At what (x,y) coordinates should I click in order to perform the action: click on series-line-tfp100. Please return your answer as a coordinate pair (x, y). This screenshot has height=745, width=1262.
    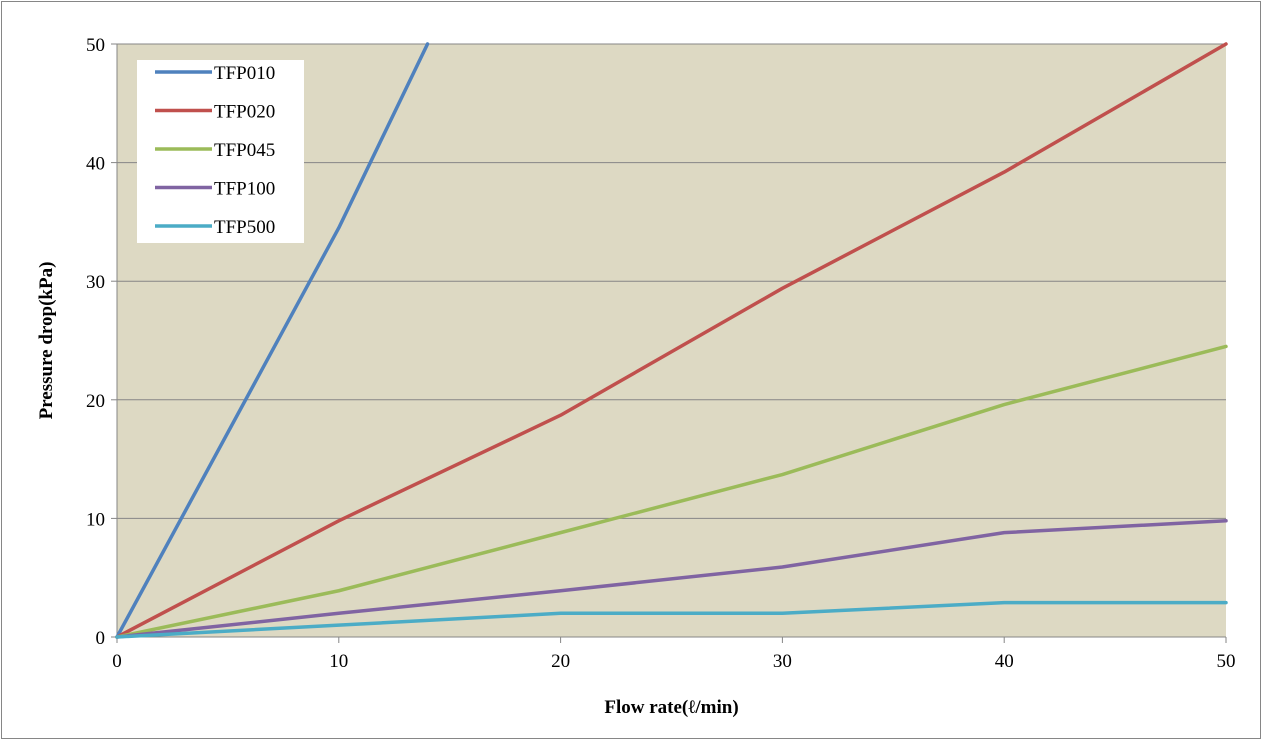
    Looking at the image, I should click on (671, 579).